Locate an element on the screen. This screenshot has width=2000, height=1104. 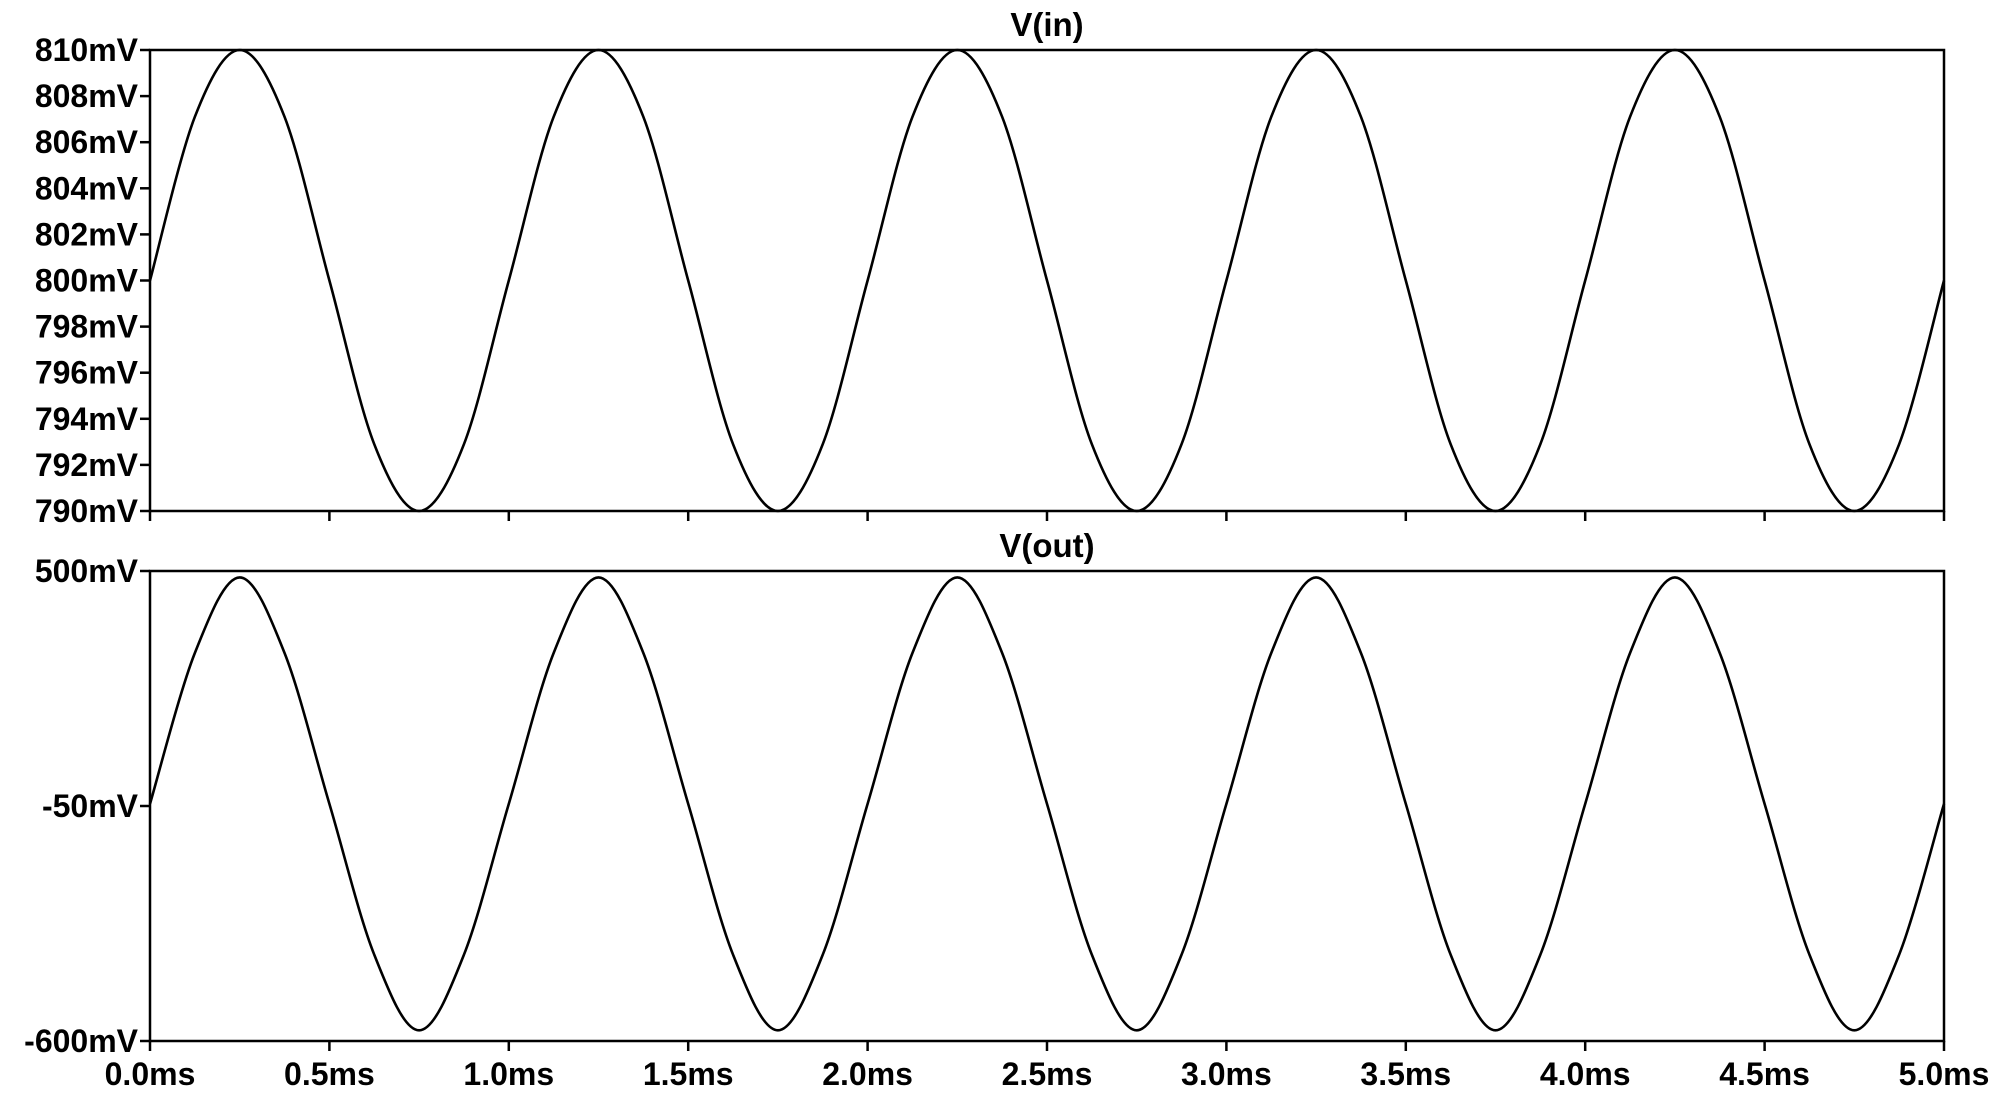
x-tick-label: 2.0ms is located at coordinates (867, 1074).